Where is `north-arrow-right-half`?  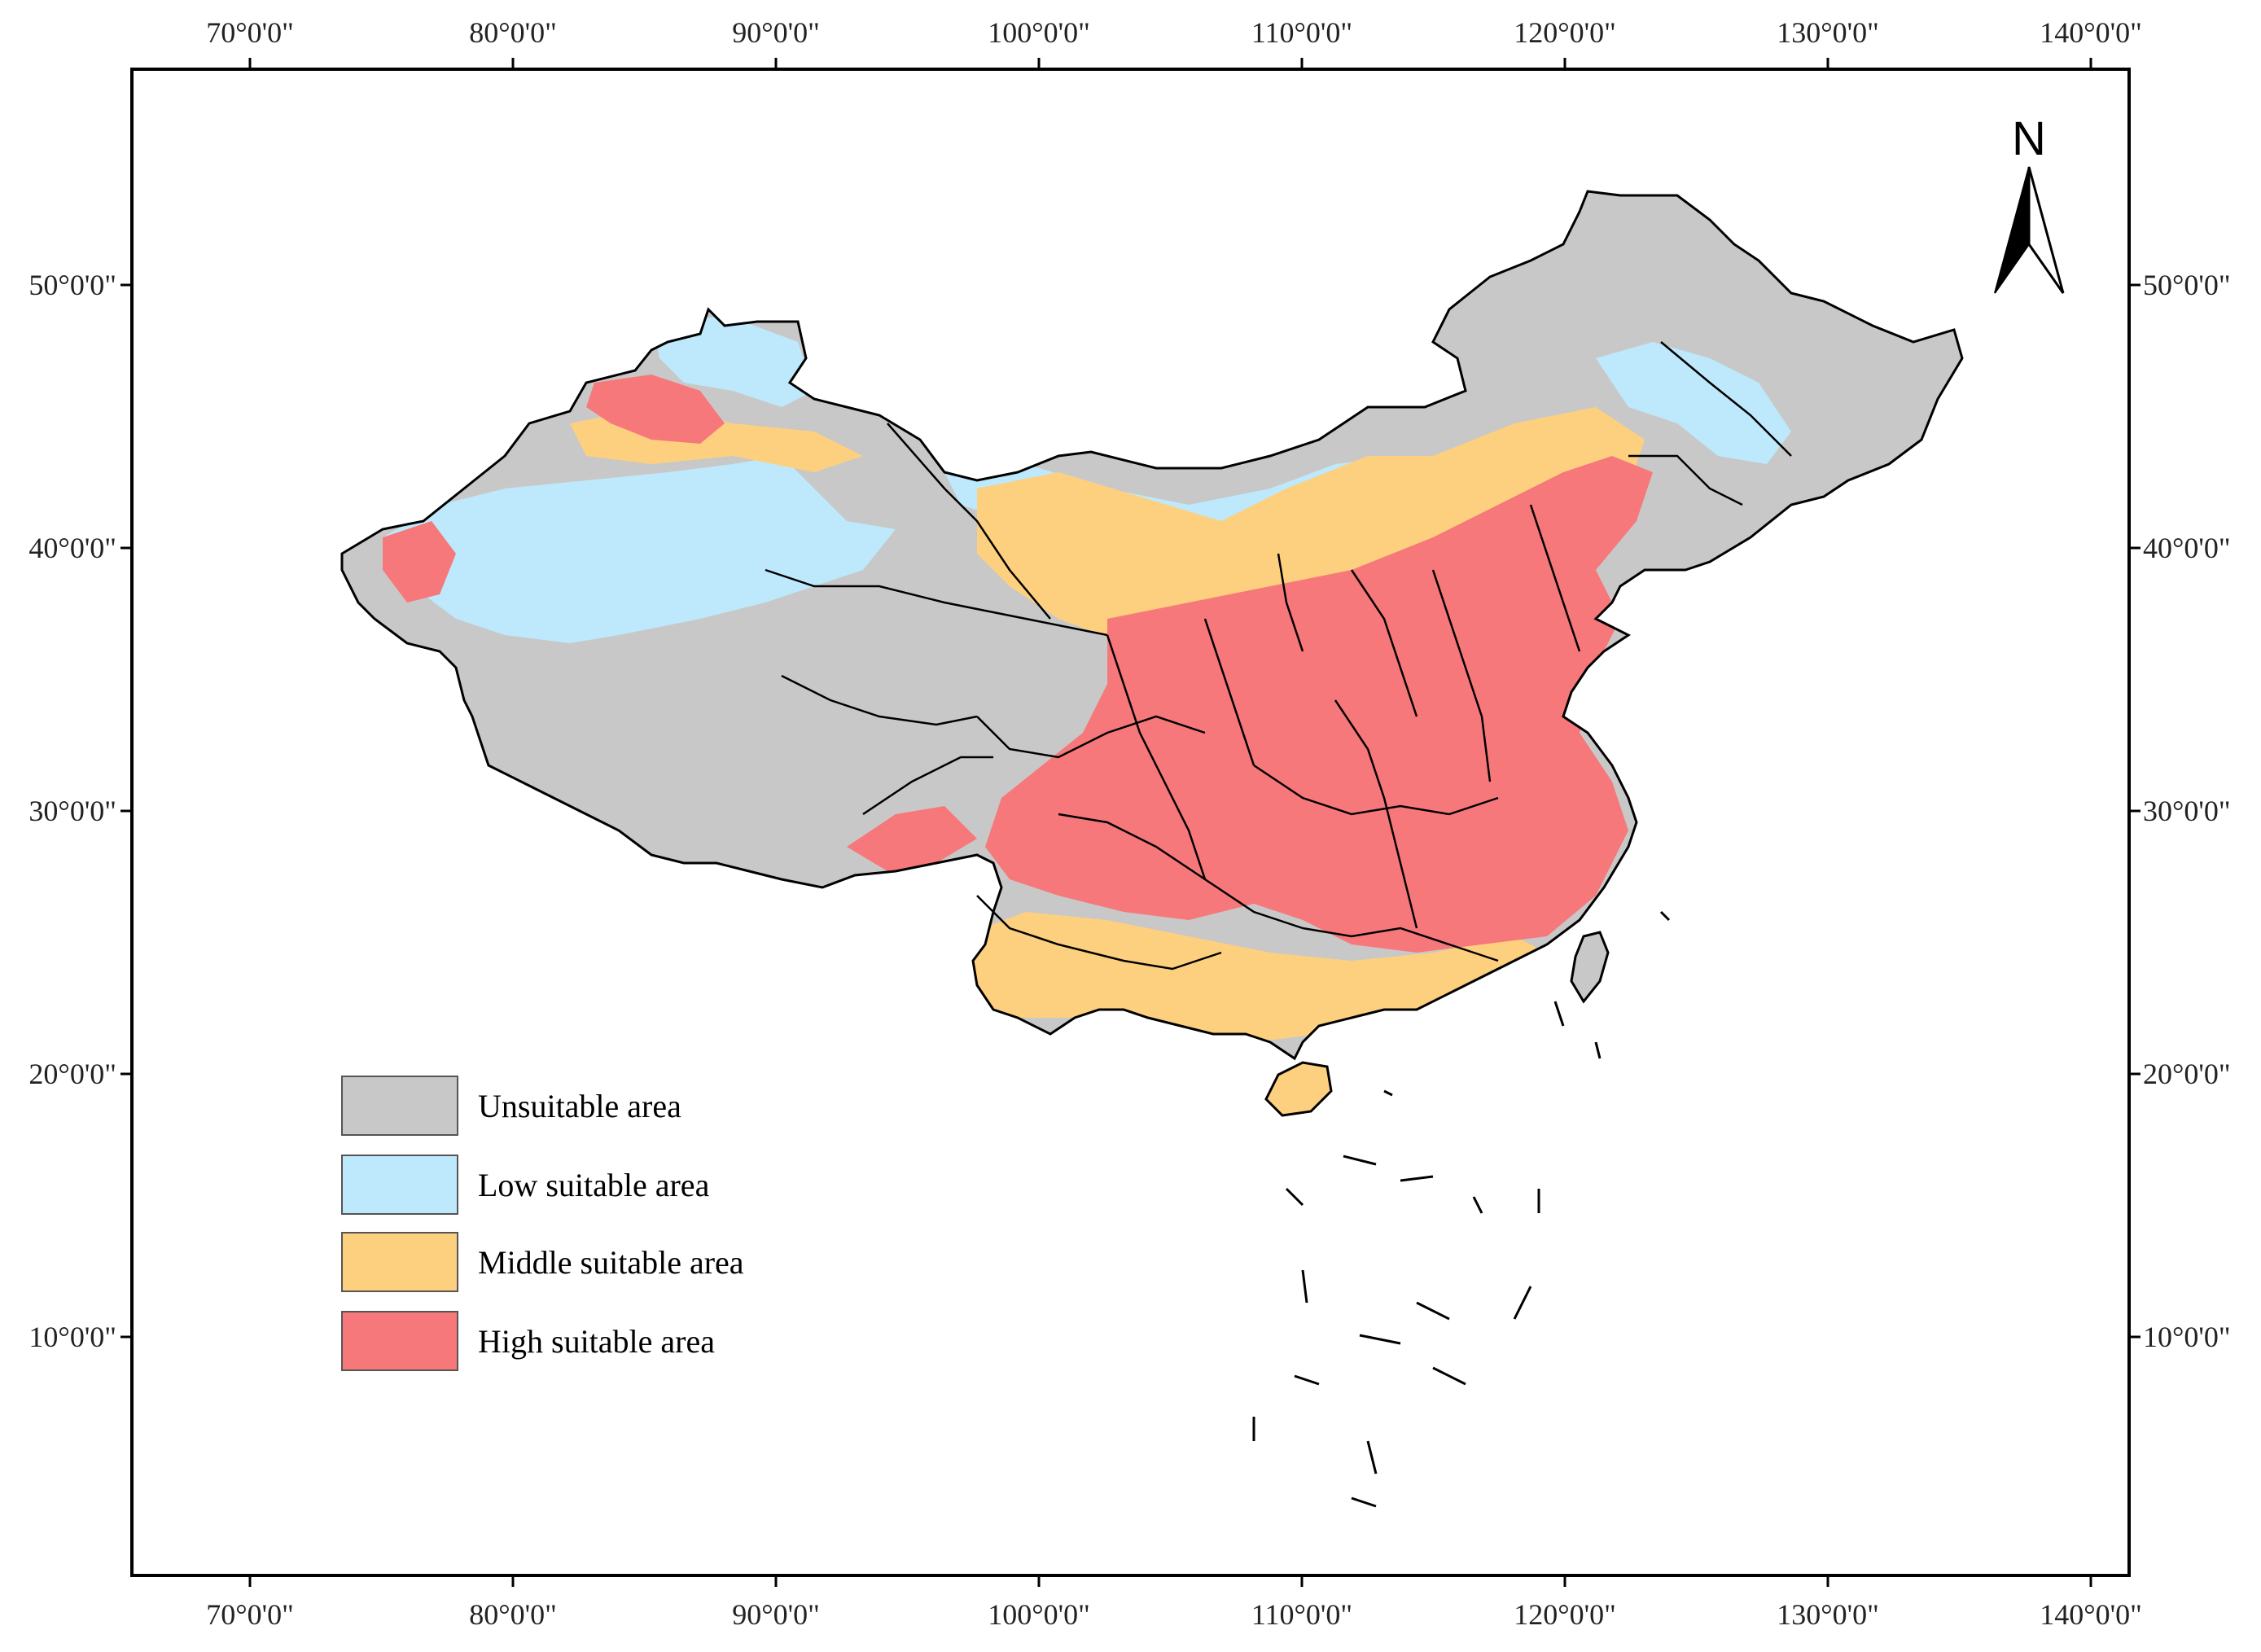
north-arrow-right-half is located at coordinates (2046, 230).